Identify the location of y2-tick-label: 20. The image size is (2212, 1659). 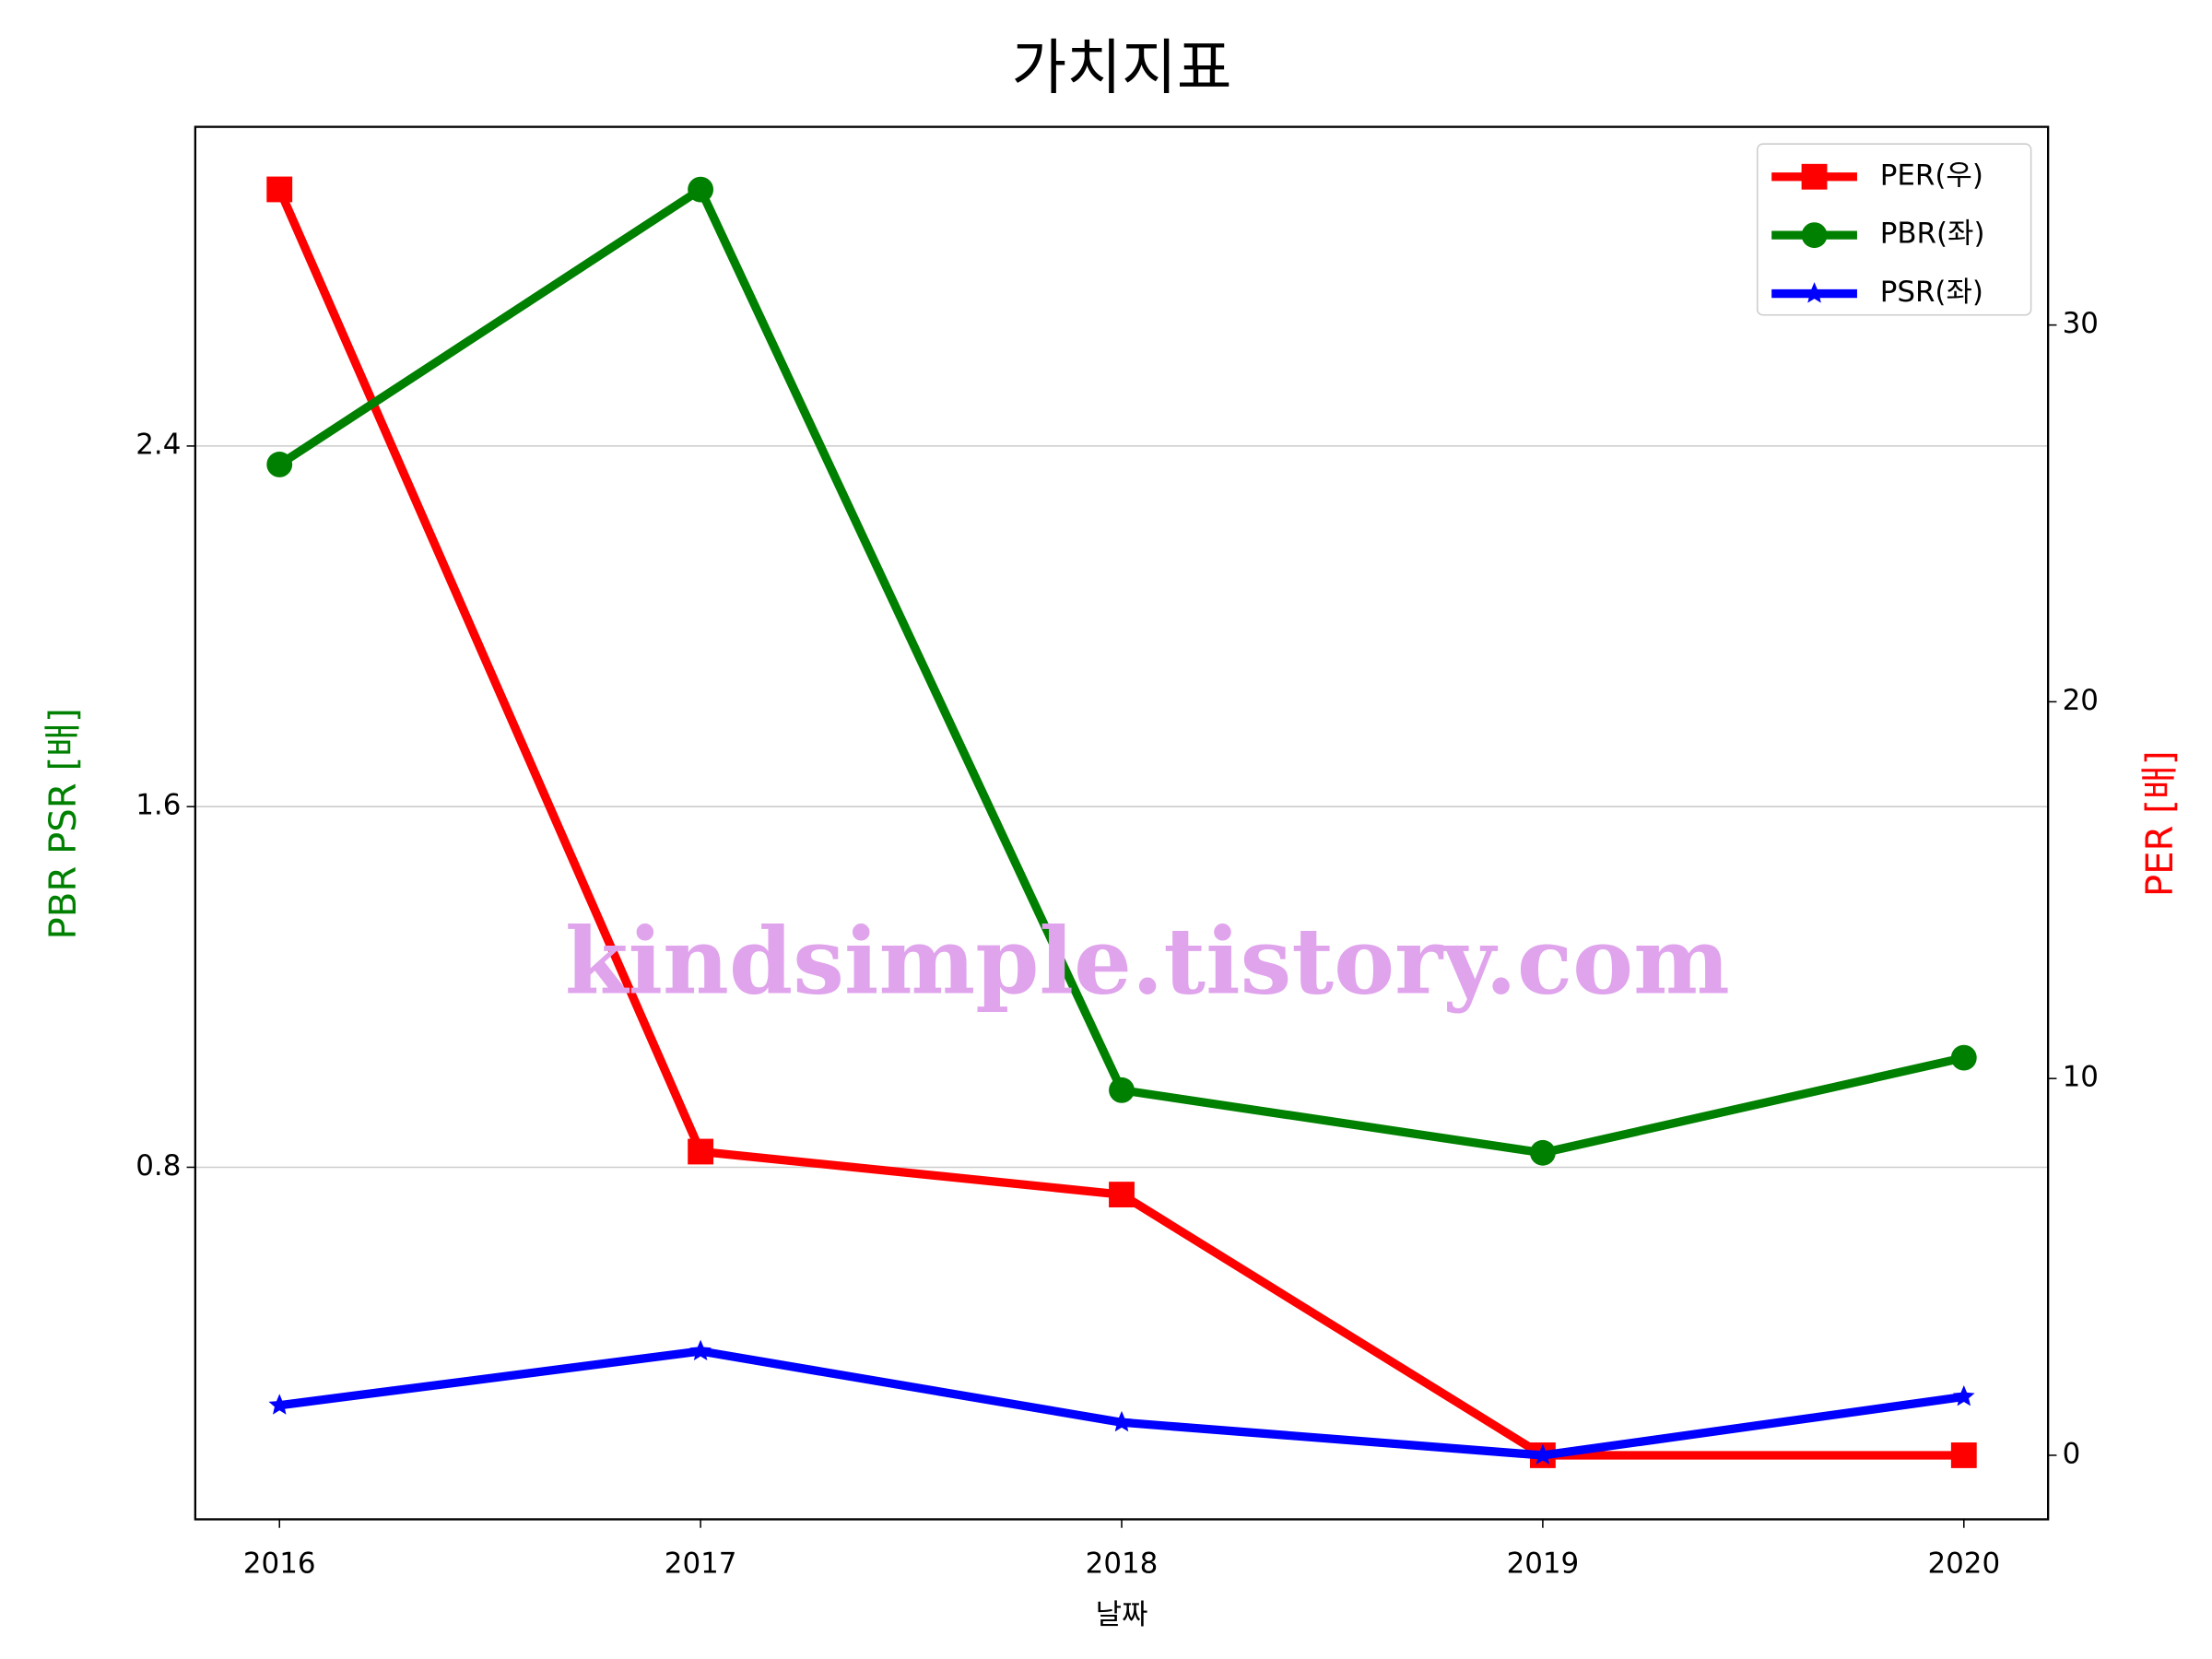
(2081, 700).